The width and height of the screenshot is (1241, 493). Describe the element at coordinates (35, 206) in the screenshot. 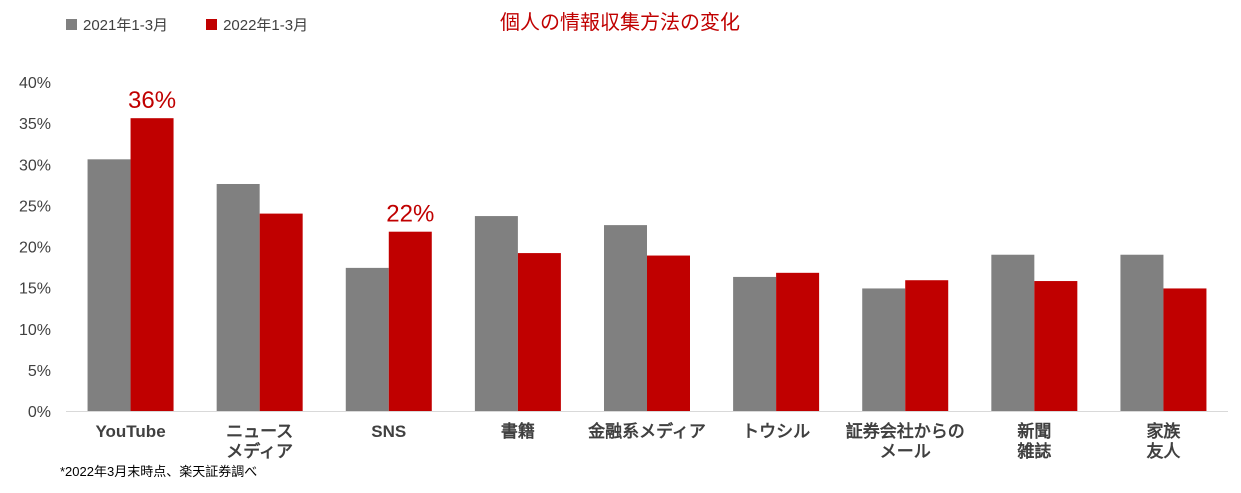

I see `y-tick-label: 25%` at that location.